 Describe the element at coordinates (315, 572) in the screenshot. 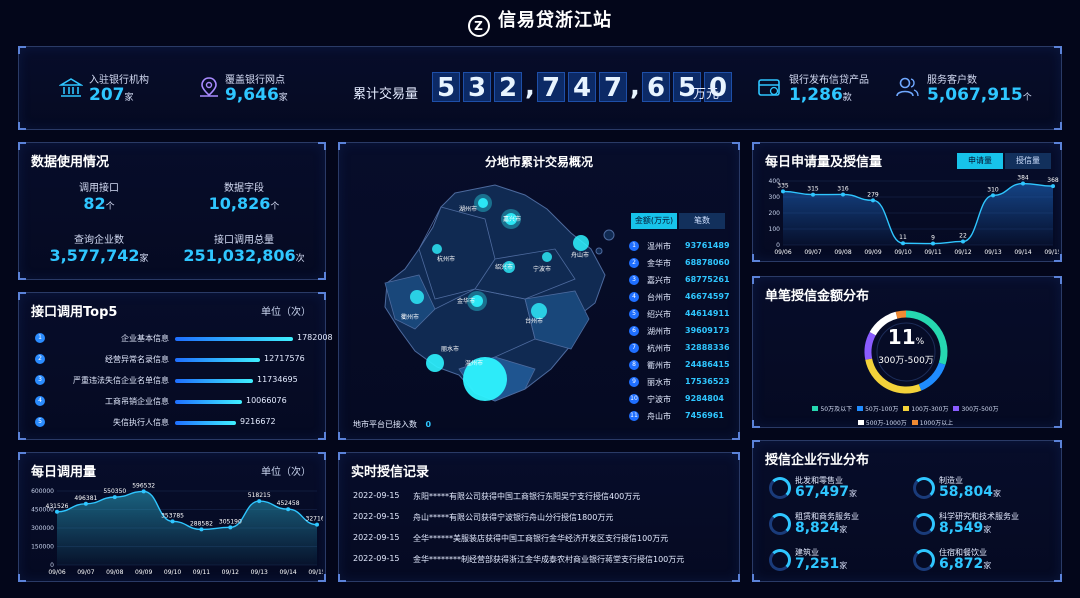

I see `x-tick-label: 09/15` at that location.